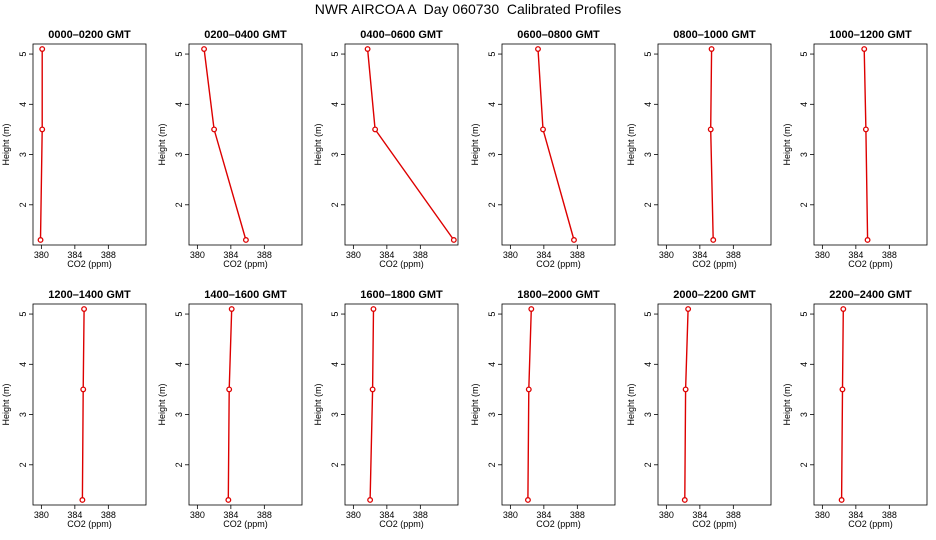 The width and height of the screenshot is (936, 540). What do you see at coordinates (245, 35) in the screenshot?
I see `panel-title: 0200–0400 GMT` at bounding box center [245, 35].